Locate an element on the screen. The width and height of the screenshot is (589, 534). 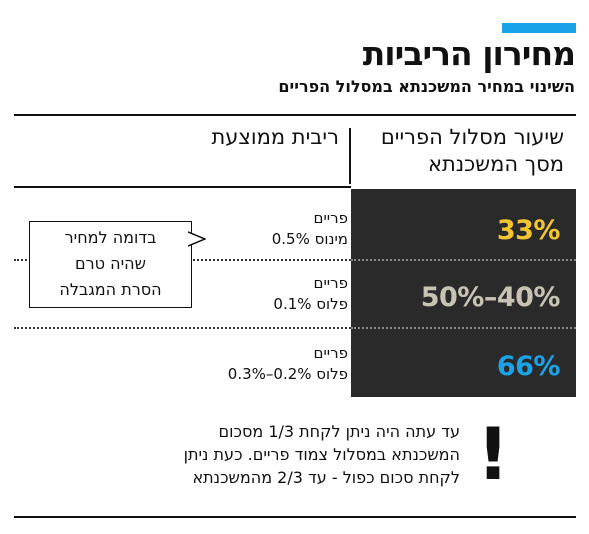
row-divider-2-dark is located at coordinates (463, 328).